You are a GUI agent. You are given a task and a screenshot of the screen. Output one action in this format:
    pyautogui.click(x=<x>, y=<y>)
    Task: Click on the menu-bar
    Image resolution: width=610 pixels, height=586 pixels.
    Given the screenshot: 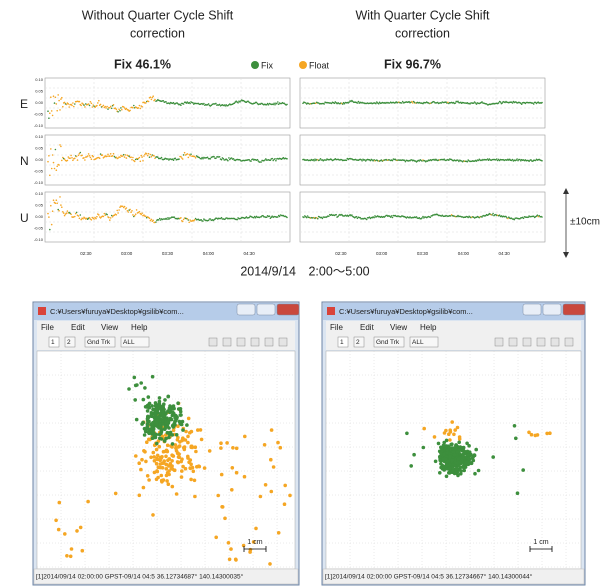 What is the action you would take?
    pyautogui.click(x=453, y=327)
    